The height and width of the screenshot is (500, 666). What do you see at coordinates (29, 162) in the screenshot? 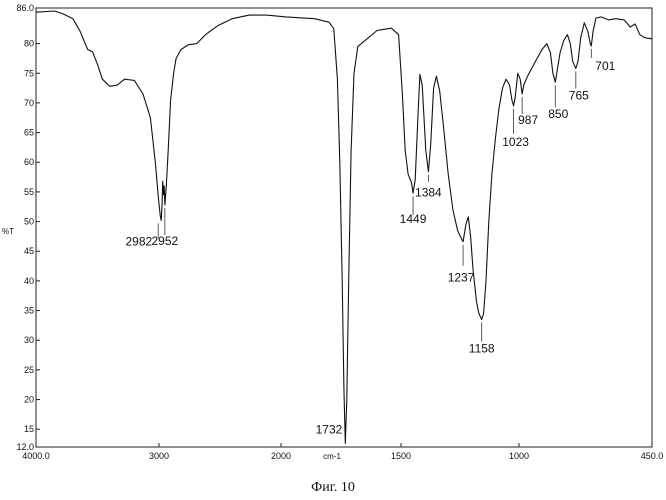
I see `y-tick-label: 60` at bounding box center [29, 162].